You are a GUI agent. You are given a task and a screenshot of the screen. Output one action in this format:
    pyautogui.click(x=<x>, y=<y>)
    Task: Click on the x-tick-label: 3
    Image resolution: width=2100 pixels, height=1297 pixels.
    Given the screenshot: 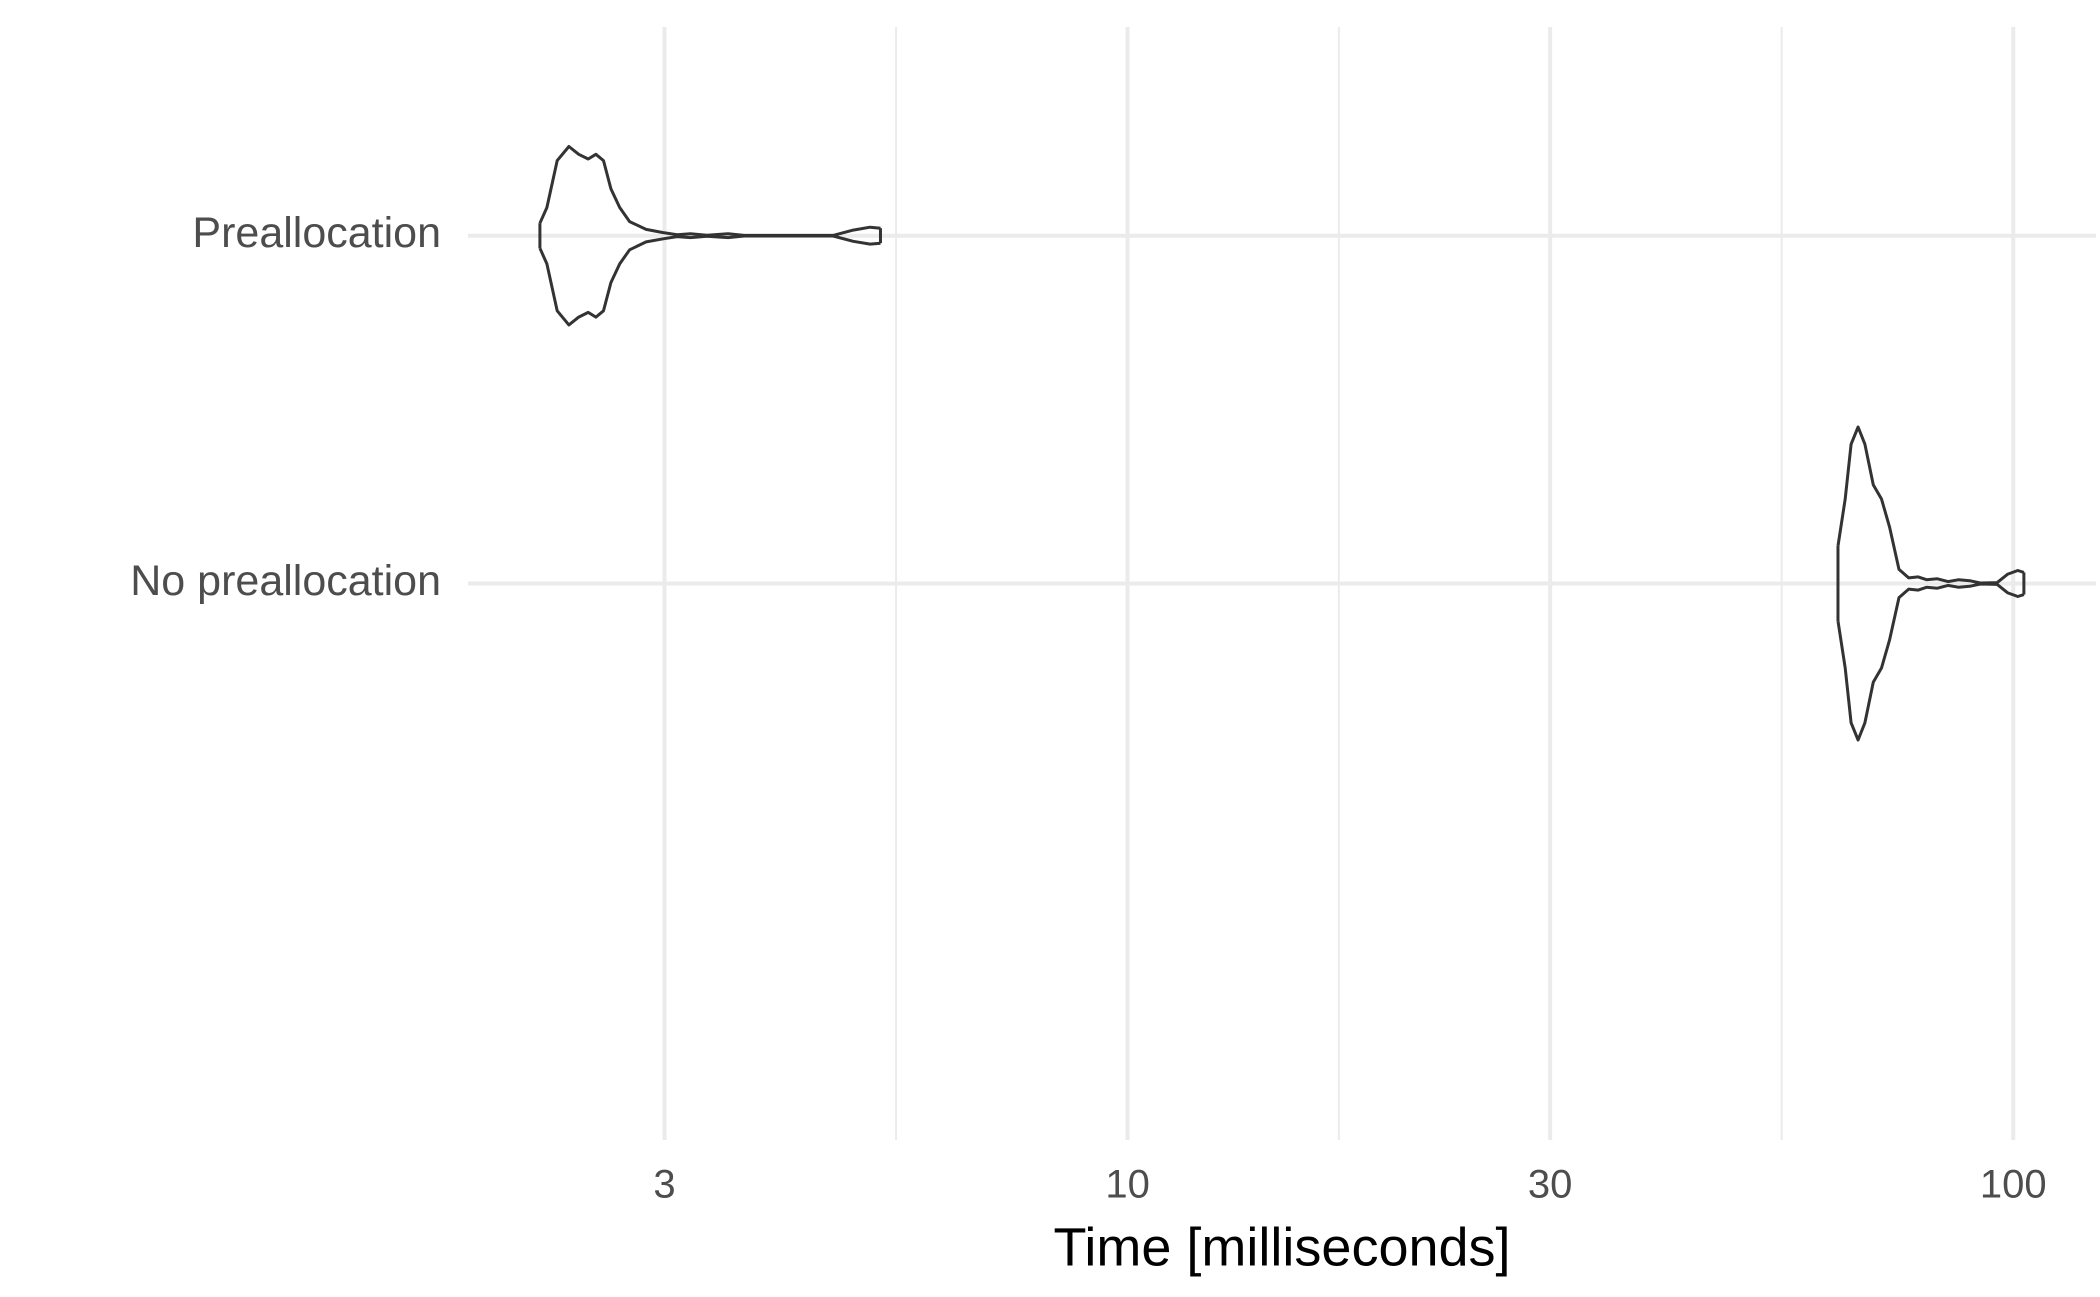 What is the action you would take?
    pyautogui.click(x=664, y=1185)
    